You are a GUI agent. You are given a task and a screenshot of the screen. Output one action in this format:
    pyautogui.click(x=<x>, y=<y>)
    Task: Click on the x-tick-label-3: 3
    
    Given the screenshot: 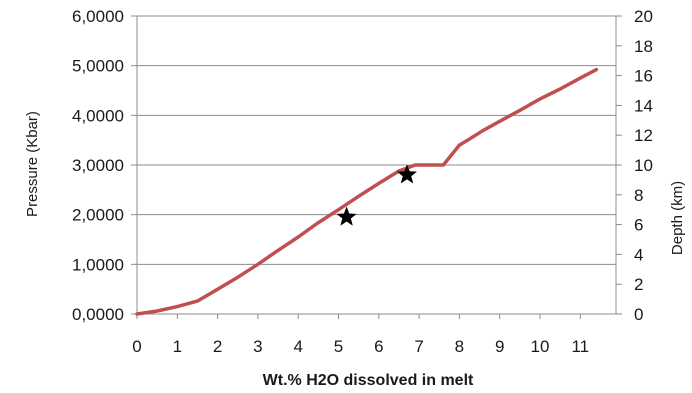 What is the action you would take?
    pyautogui.click(x=257, y=346)
    